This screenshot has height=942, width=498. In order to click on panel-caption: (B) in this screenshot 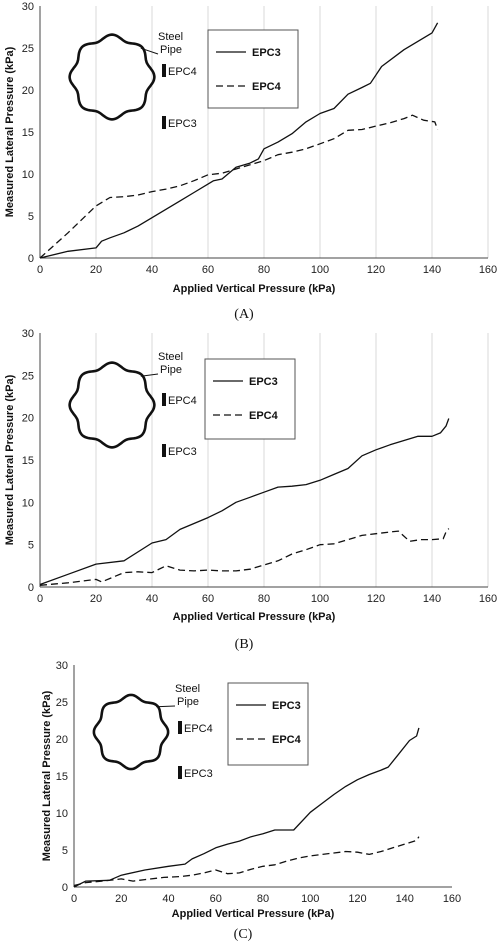, I will do `click(244, 644)`.